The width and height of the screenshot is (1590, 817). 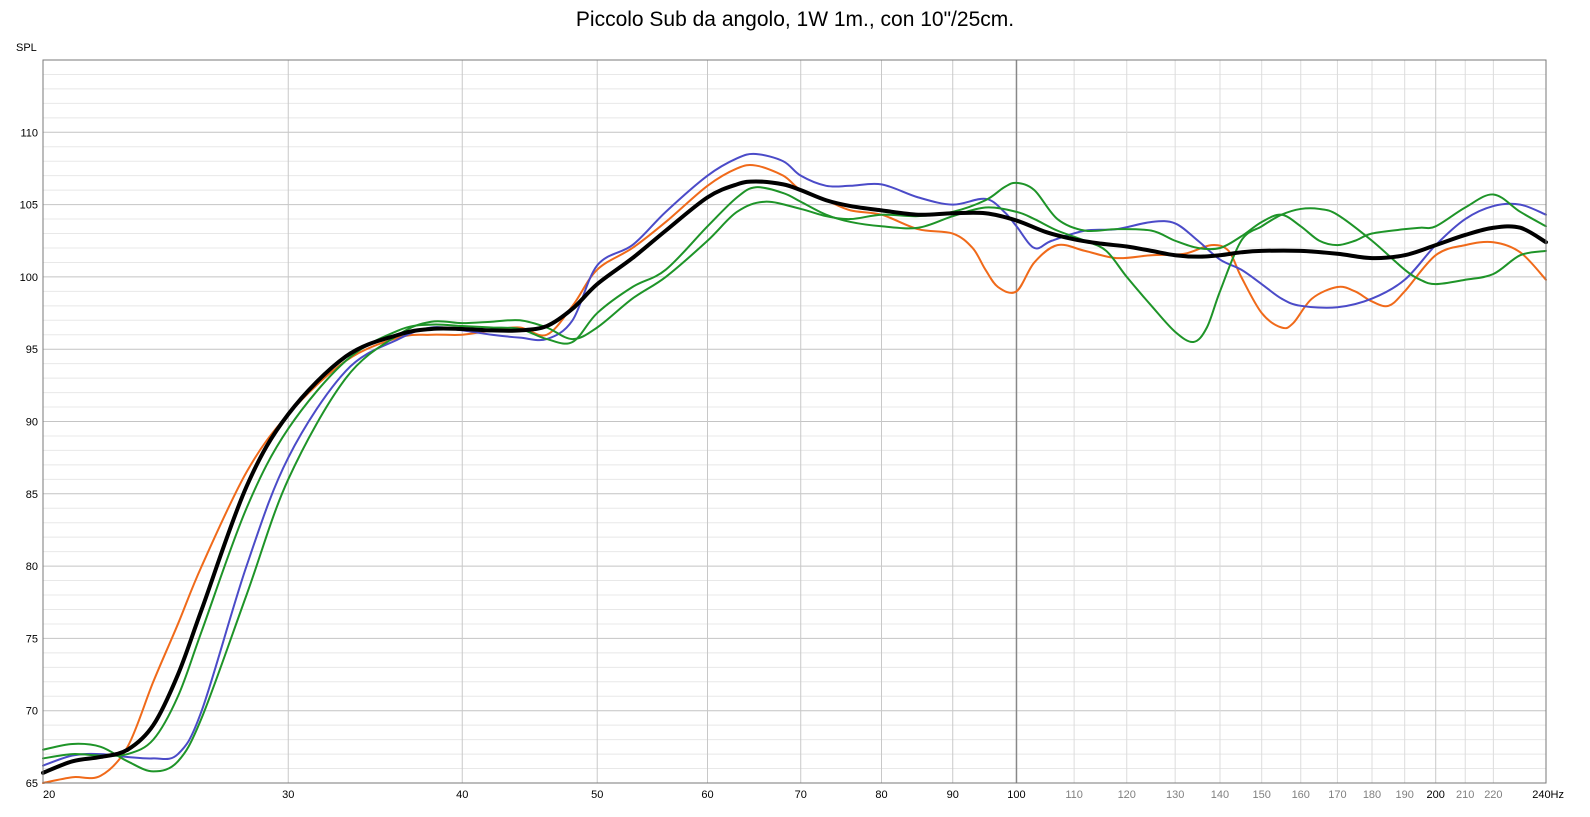 I want to click on x-tick-label: 20, so click(x=49, y=795).